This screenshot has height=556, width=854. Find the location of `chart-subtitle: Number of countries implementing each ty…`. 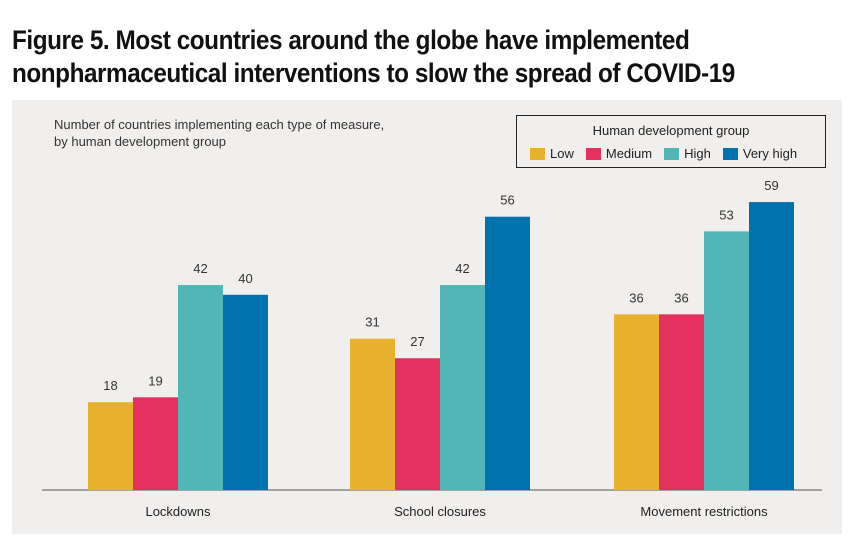

chart-subtitle: Number of countries implementing each ty… is located at coordinates (219, 133).